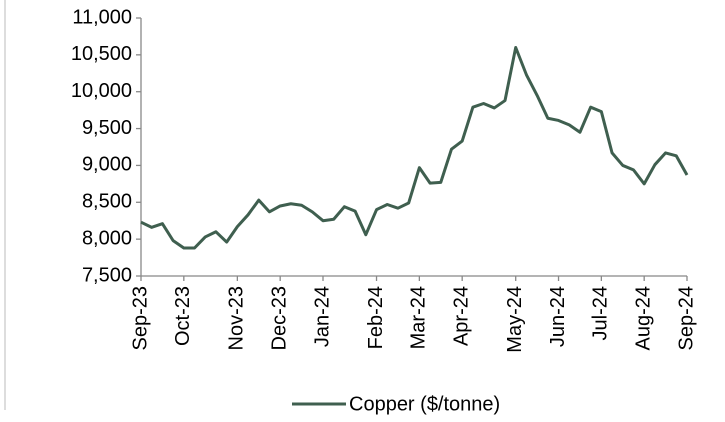 This screenshot has height=422, width=725. I want to click on y-tick-label: 11,000, so click(102, 17).